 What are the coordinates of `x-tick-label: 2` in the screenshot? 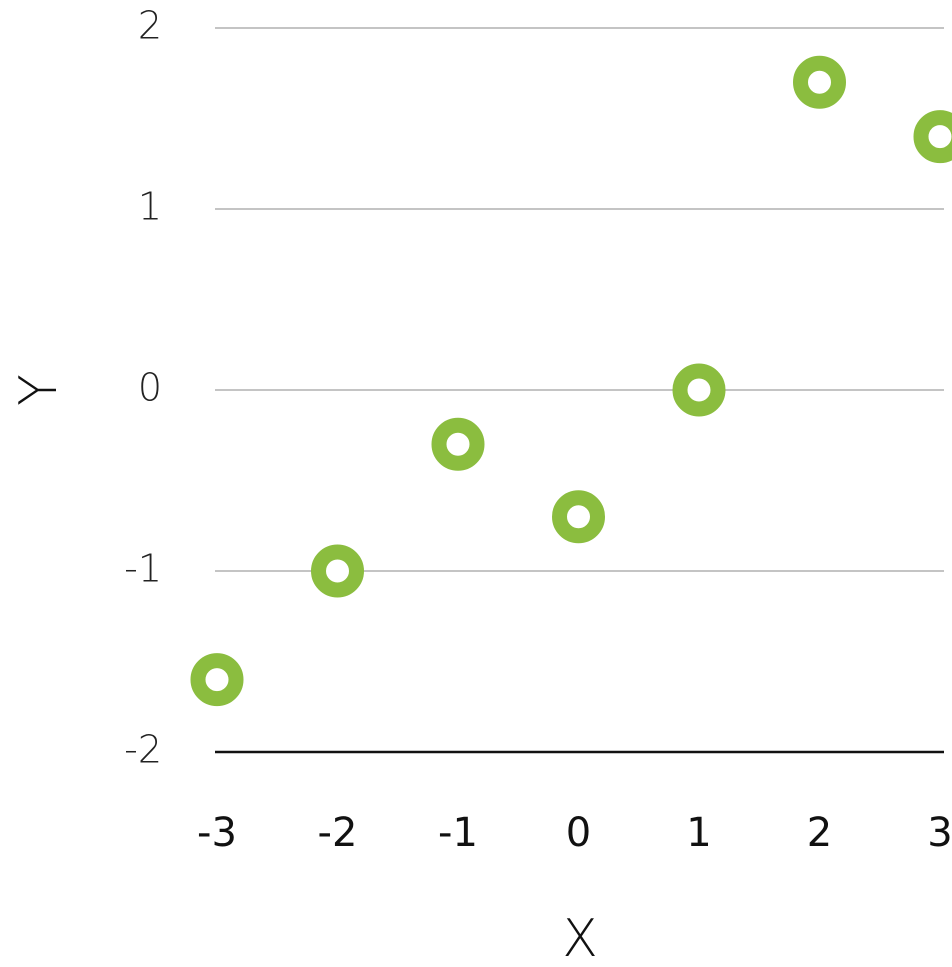 It's located at (819, 833).